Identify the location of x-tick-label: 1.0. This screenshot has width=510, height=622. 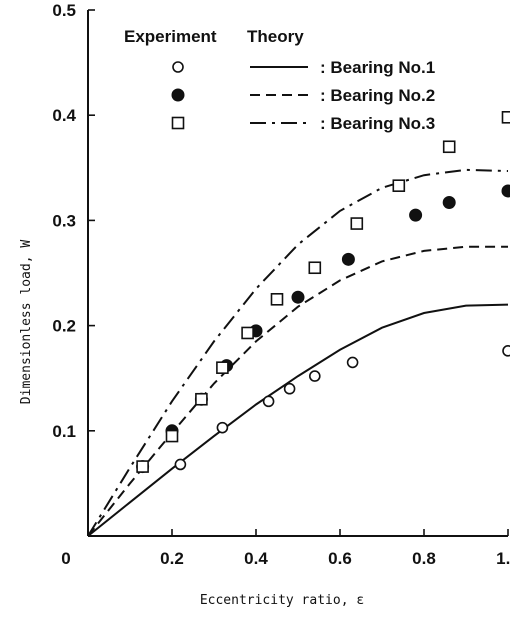
(503, 558).